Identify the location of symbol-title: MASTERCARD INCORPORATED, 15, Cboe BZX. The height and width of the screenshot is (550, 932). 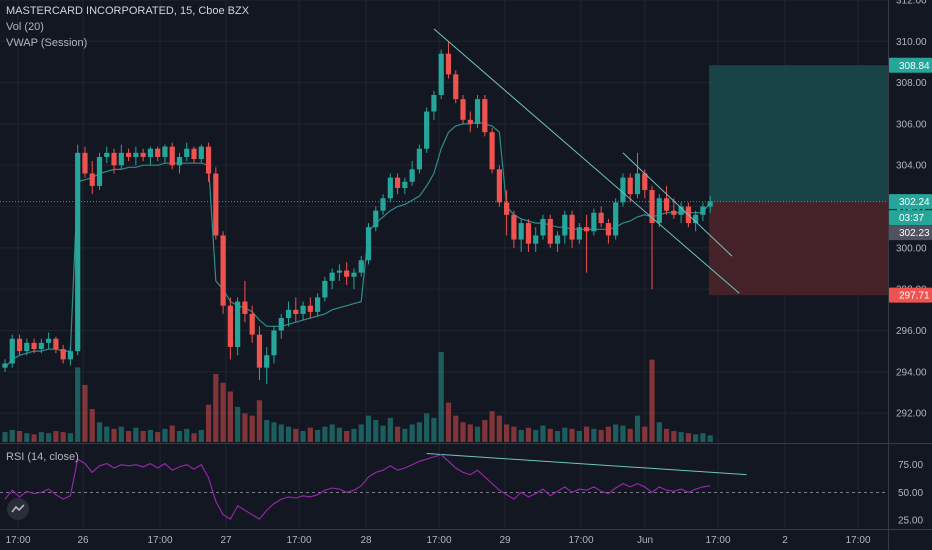
(128, 11).